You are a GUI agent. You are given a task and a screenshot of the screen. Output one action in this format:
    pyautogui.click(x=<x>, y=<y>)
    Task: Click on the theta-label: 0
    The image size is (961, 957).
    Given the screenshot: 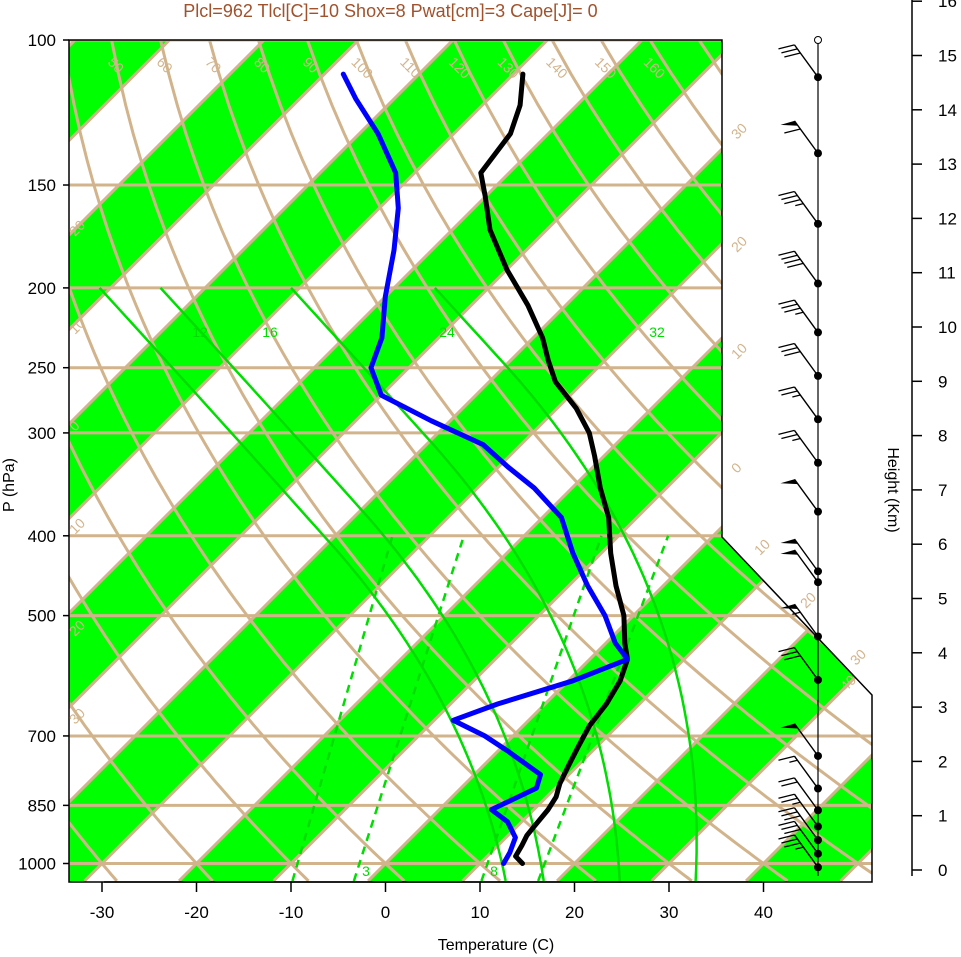 What is the action you would take?
    pyautogui.click(x=736, y=467)
    